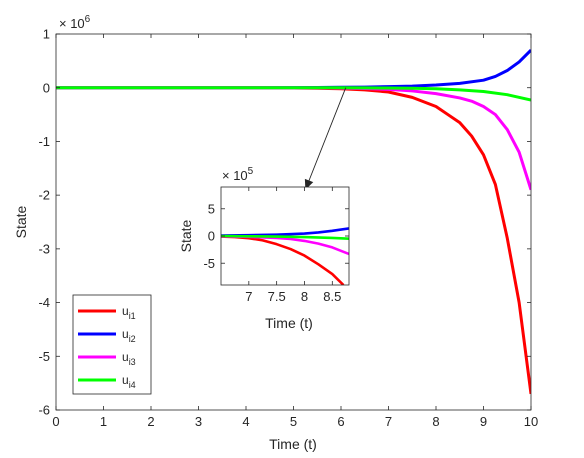 The height and width of the screenshot is (458, 584). What do you see at coordinates (186, 235) in the screenshot?
I see `inset-y-axis-label: State` at bounding box center [186, 235].